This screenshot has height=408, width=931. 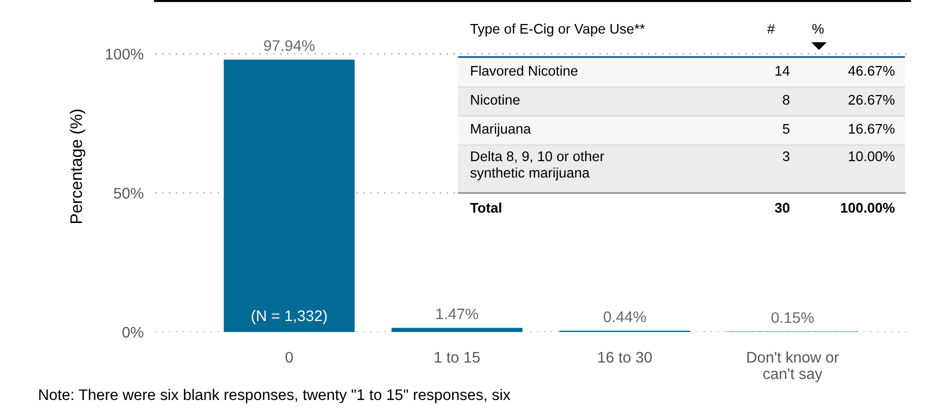 I want to click on annotation: Marijuana, so click(x=501, y=130).